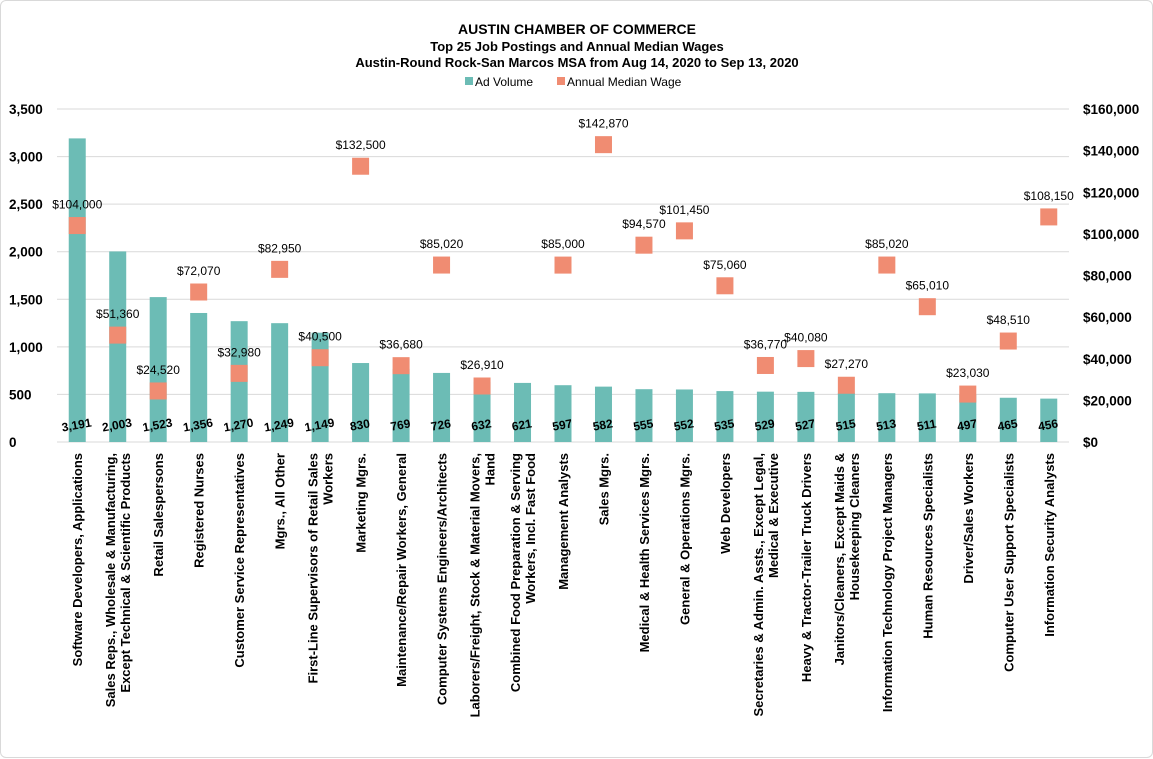 The width and height of the screenshot is (1153, 759). What do you see at coordinates (279, 425) in the screenshot?
I see `ad-volume-label: 1,249` at bounding box center [279, 425].